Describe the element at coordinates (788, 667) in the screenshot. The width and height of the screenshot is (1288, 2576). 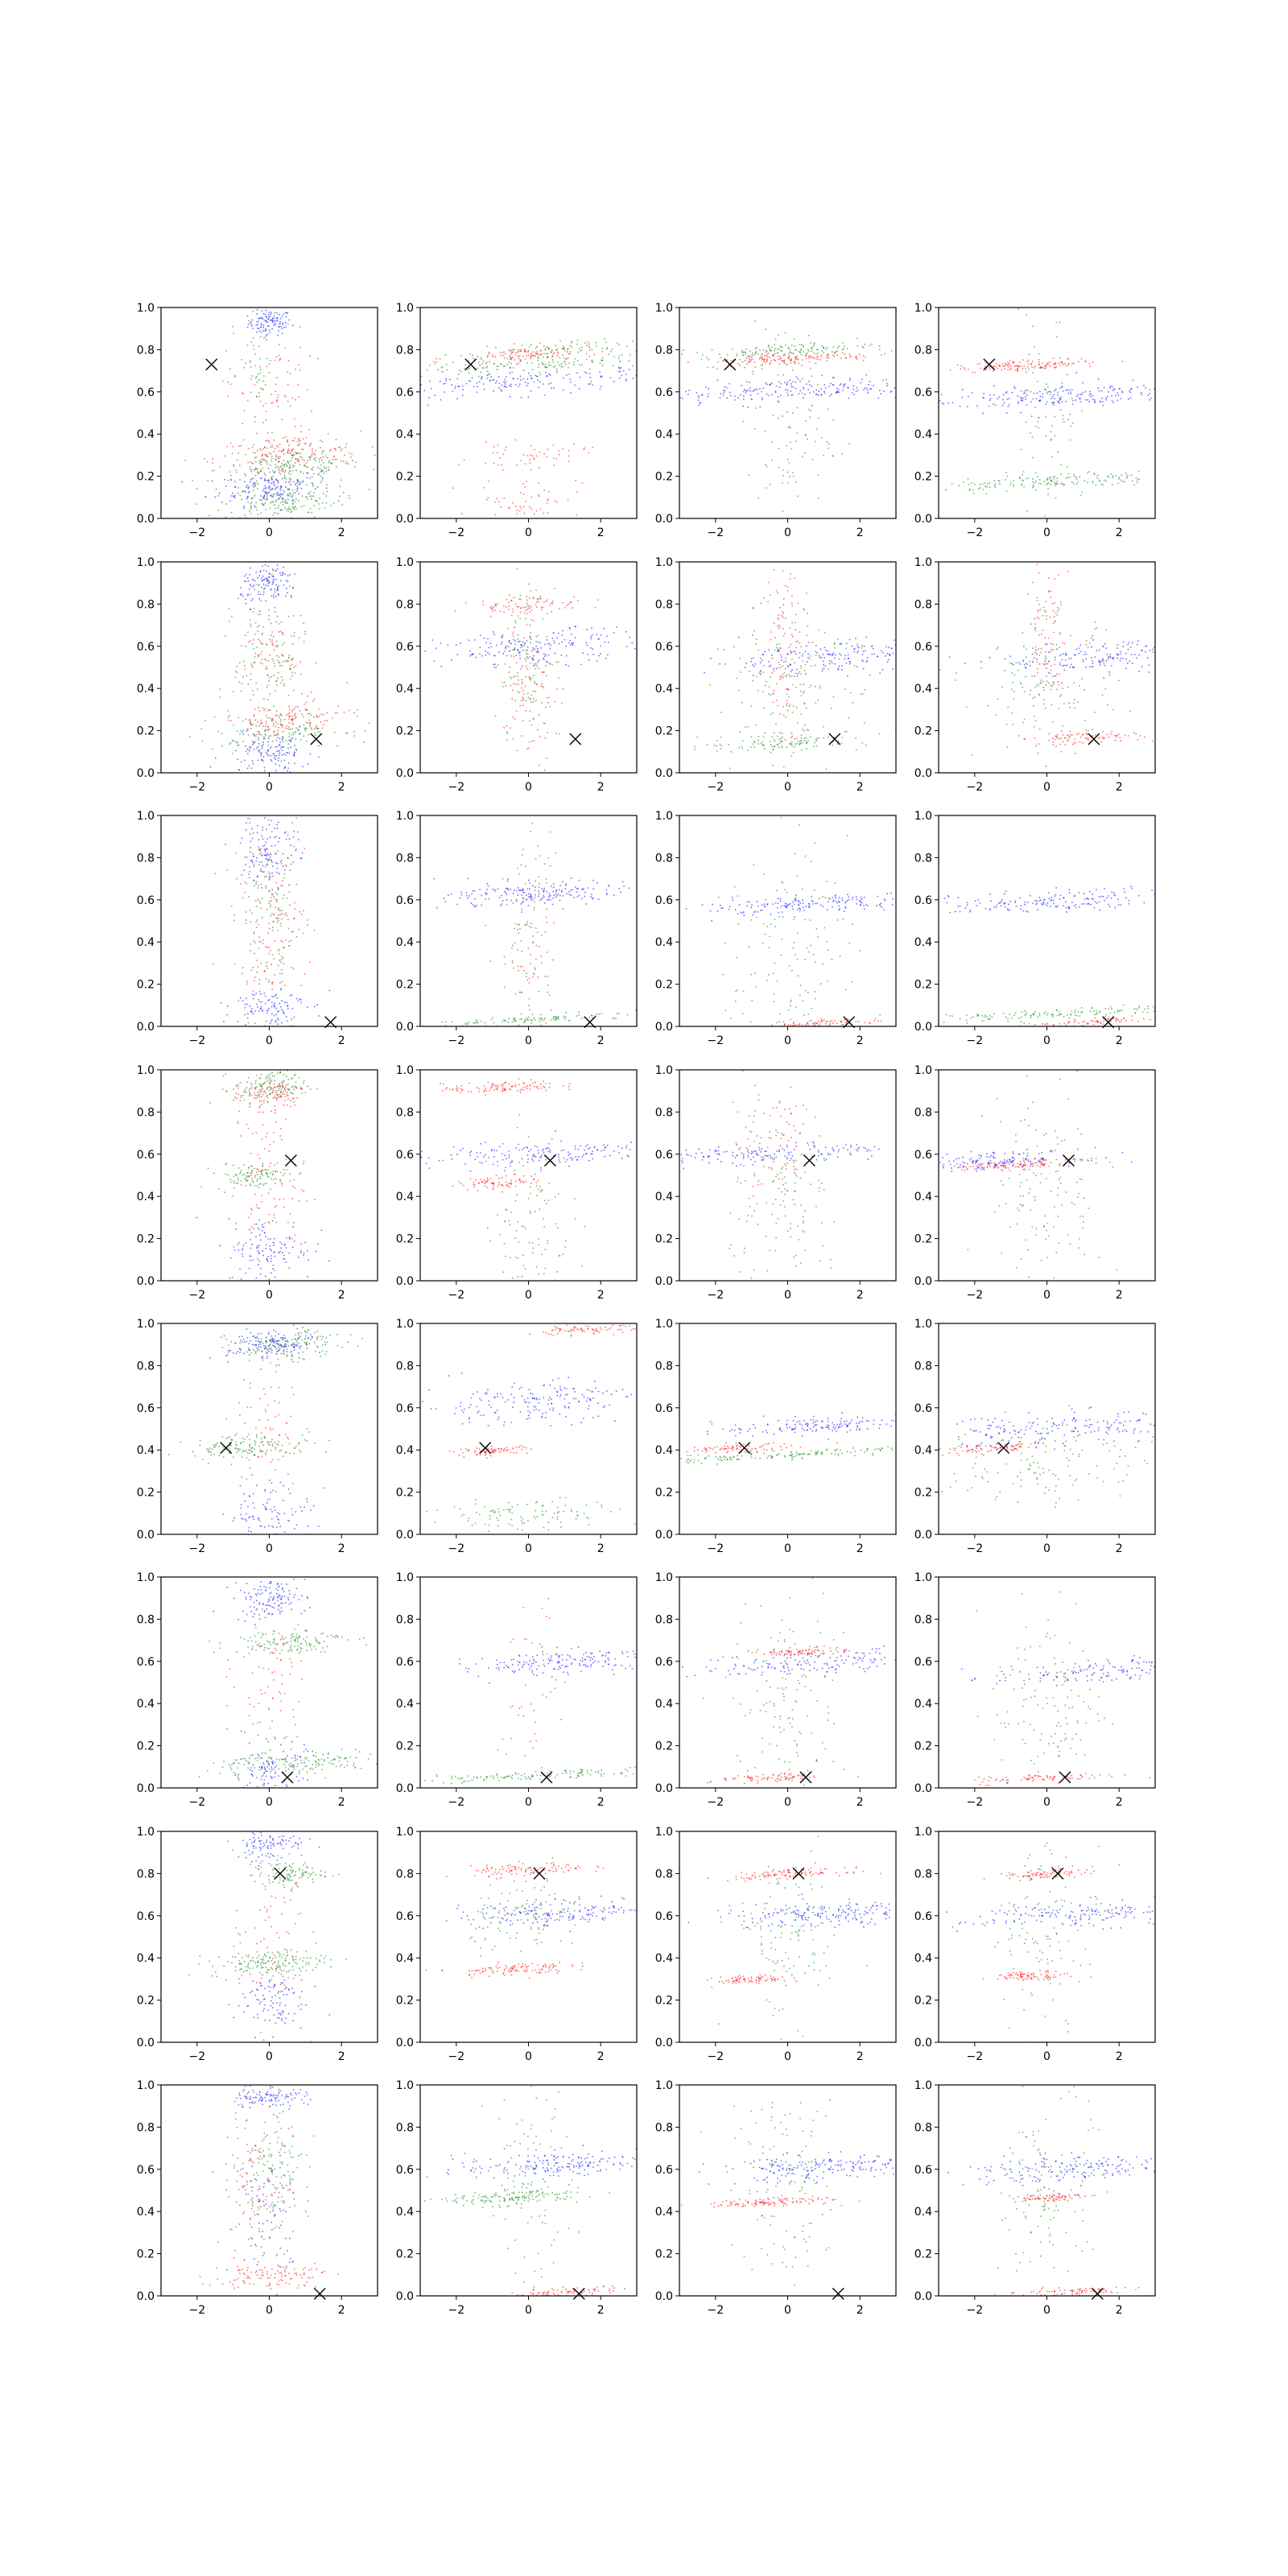
I see `axes-frame` at that location.